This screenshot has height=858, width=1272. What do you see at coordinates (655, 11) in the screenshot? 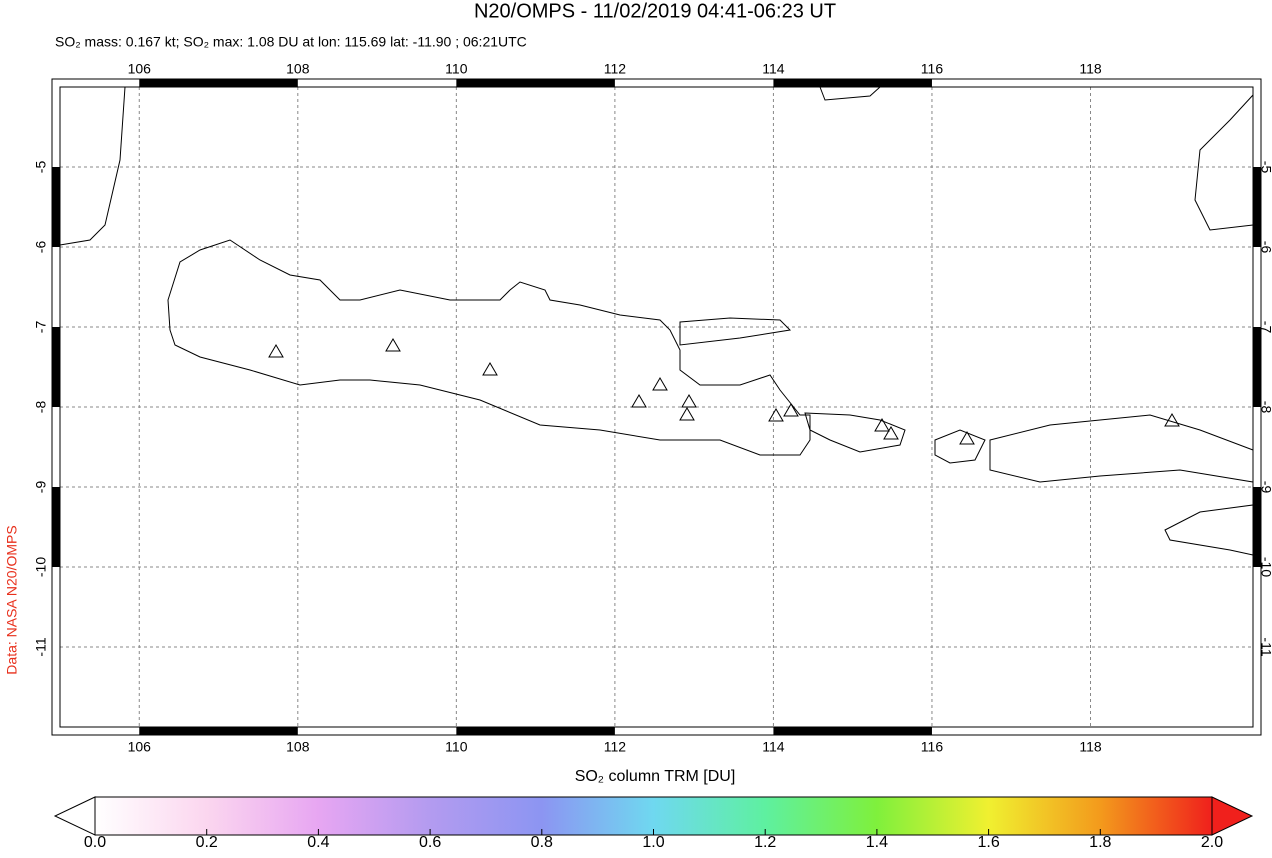
I see `chart-title: N20/OMPS - 11/02/2019 04:41-06:23 UT` at bounding box center [655, 11].